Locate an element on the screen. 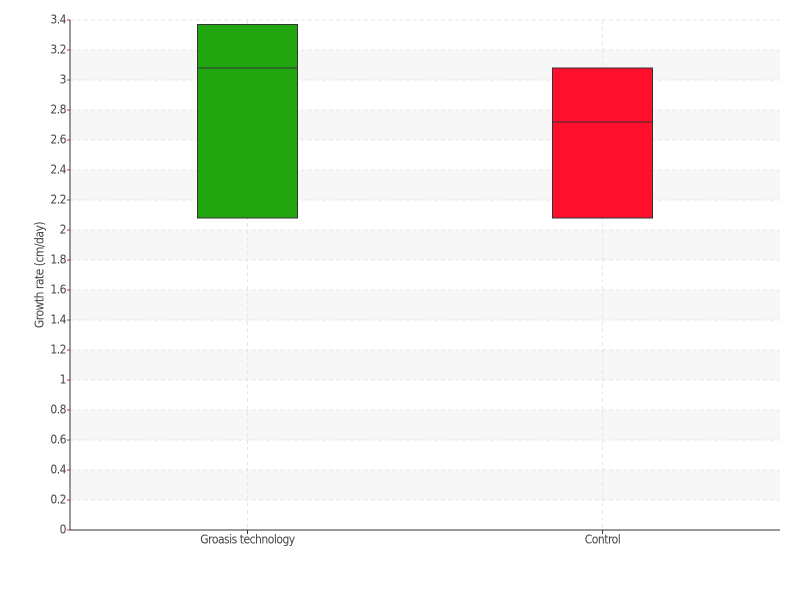 The width and height of the screenshot is (800, 600). y-tick-label: 1.6 is located at coordinates (58, 290).